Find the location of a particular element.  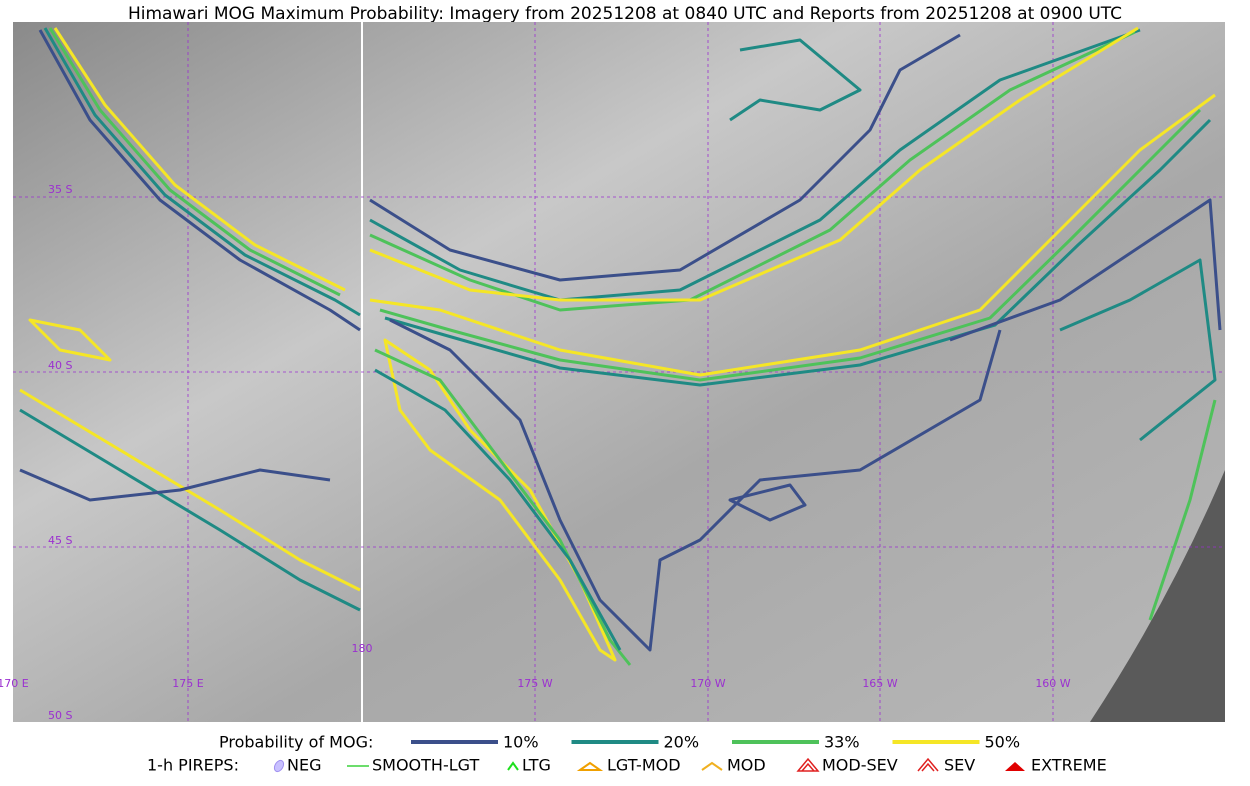

legend-label: 50% is located at coordinates (1003, 742).